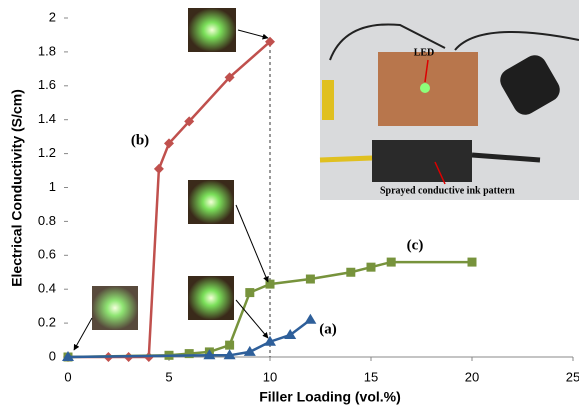 This screenshot has height=412, width=579. What do you see at coordinates (47, 50) in the screenshot?
I see `y-tick-label: 1.8` at bounding box center [47, 50].